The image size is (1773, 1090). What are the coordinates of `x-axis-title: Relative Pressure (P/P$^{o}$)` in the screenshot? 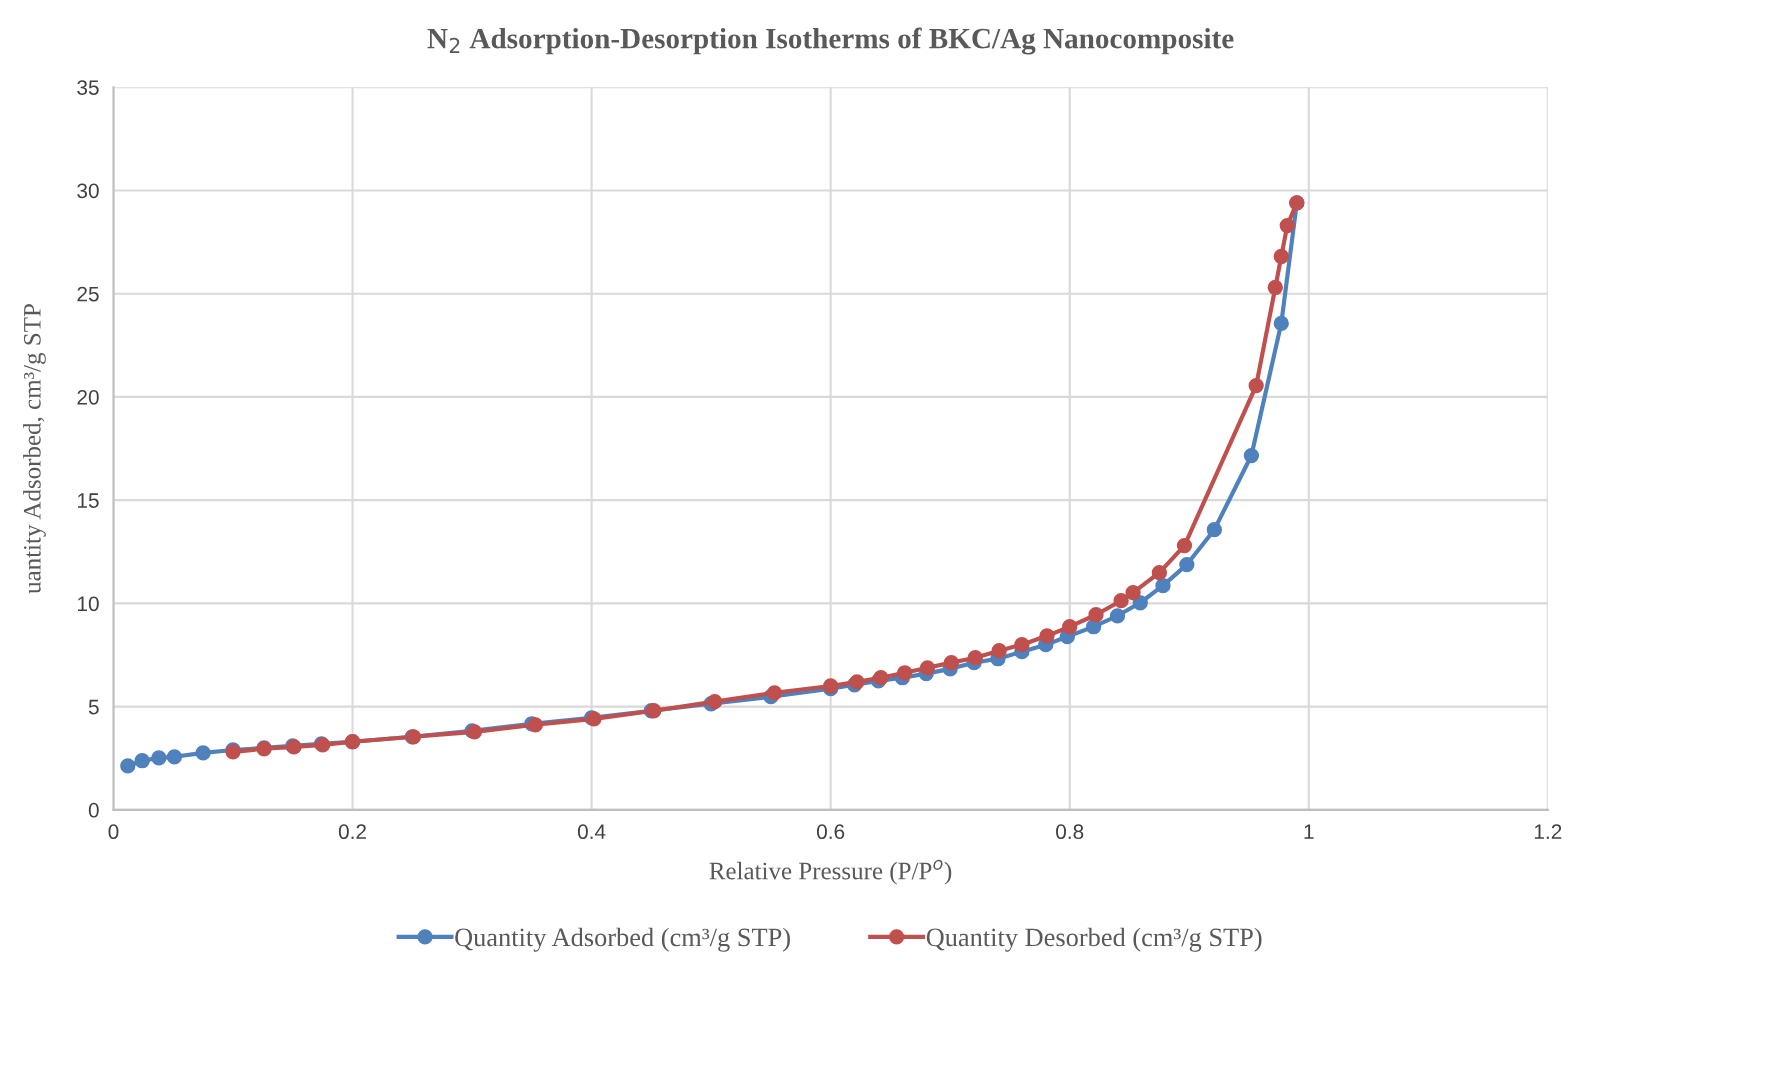 It's located at (830, 872).